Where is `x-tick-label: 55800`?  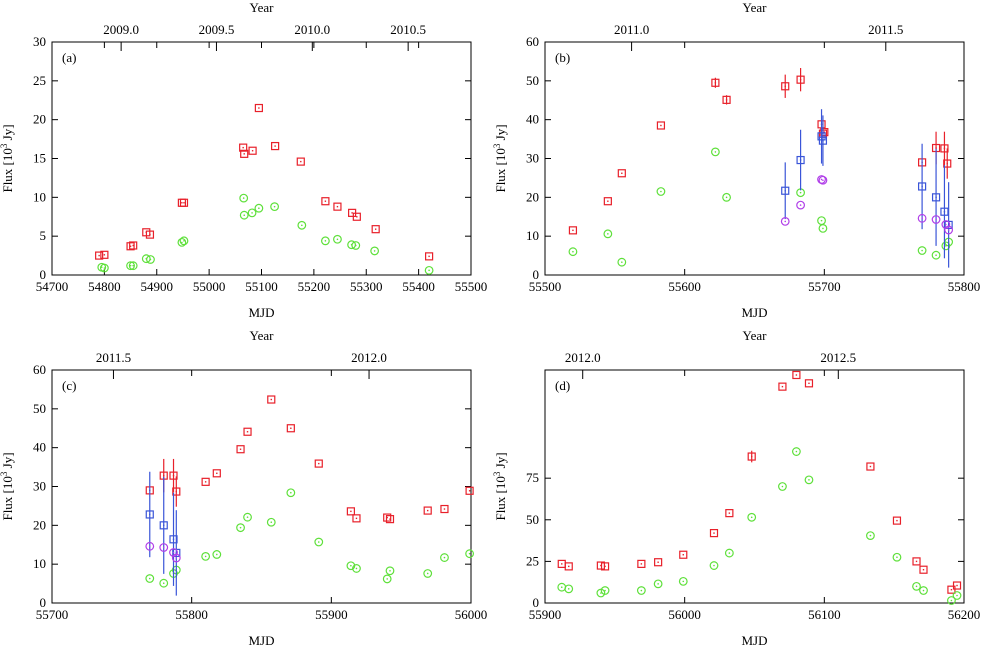 x-tick-label: 55800 is located at coordinates (964, 286).